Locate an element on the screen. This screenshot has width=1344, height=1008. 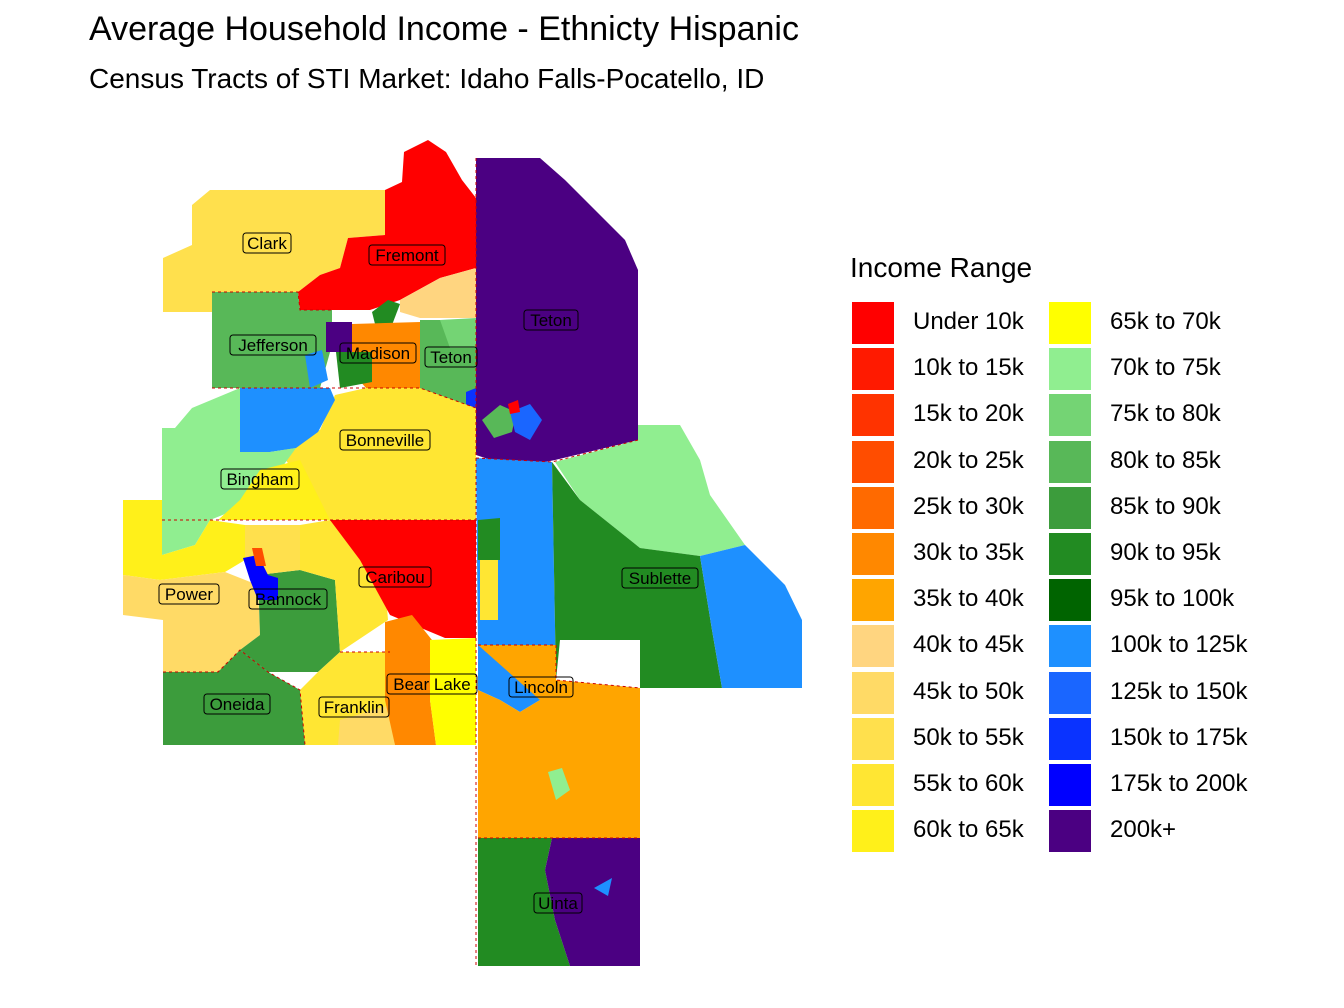
tract-sublette-blue is located at coordinates (751, 616).